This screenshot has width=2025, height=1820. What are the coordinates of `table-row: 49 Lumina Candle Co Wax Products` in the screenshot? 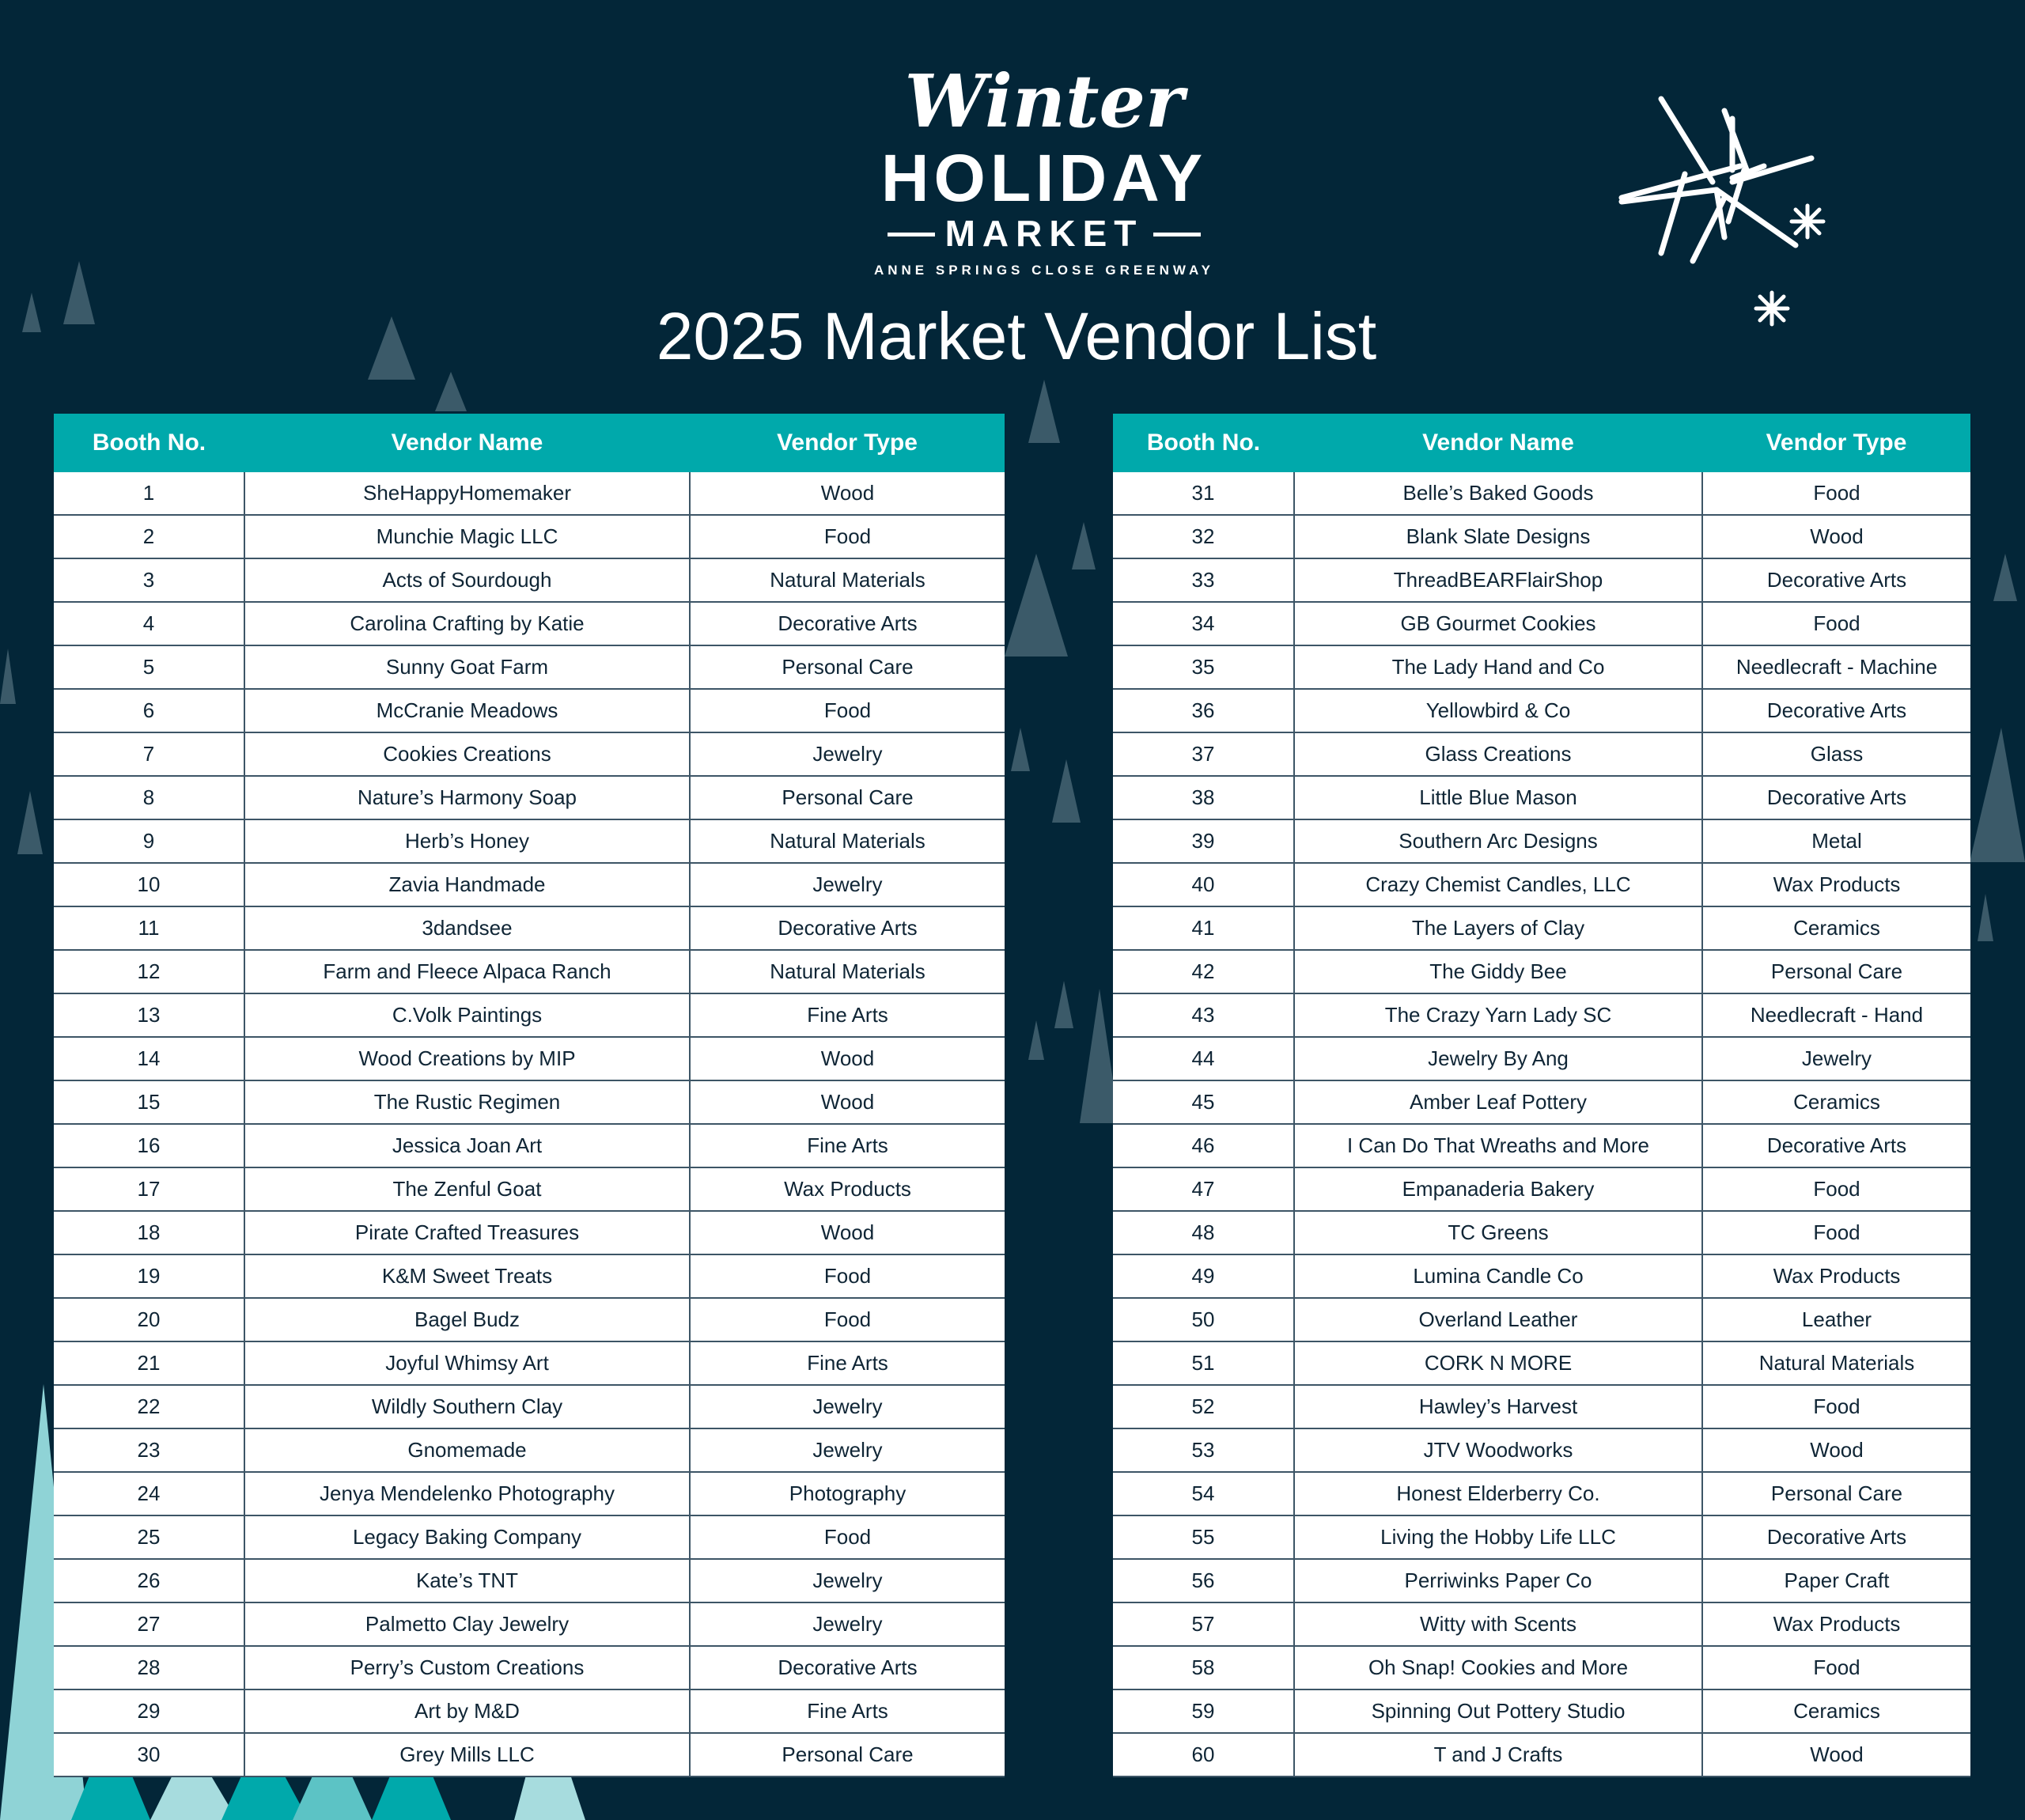 It's located at (1541, 1276).